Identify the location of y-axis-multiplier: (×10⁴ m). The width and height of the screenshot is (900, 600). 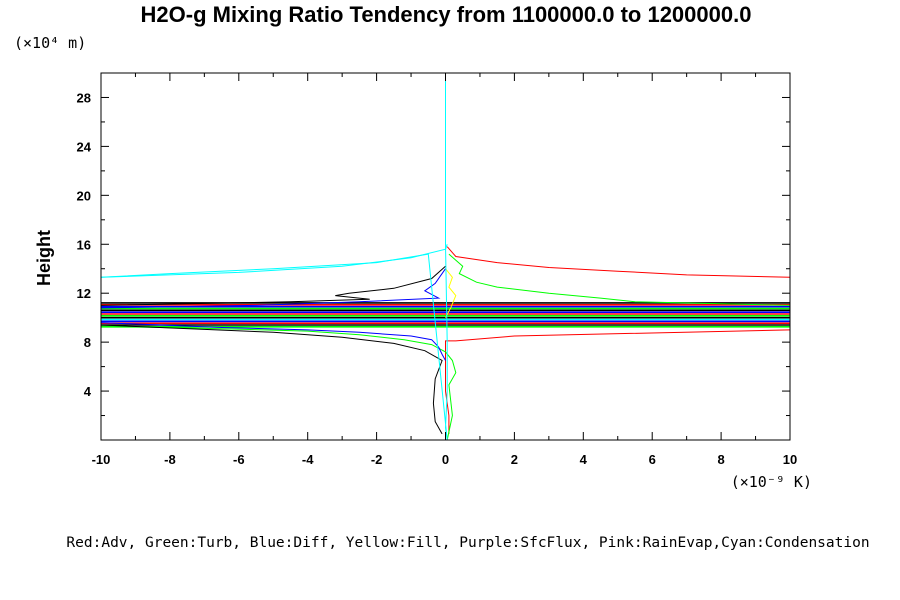
(50, 43).